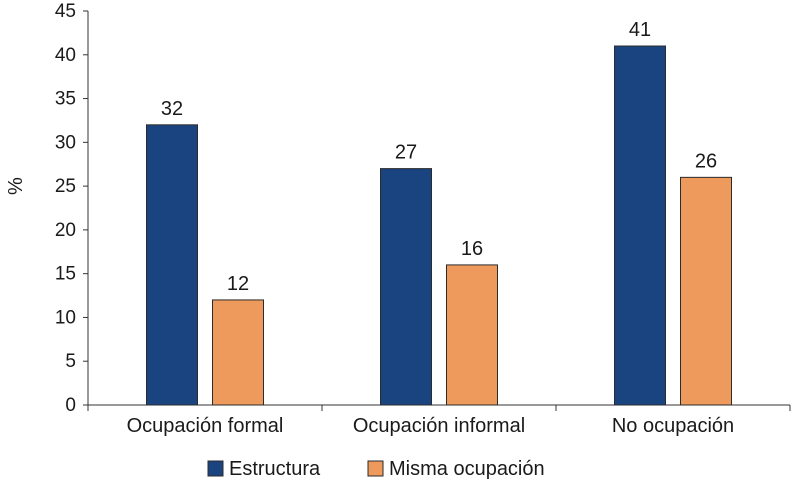 Image resolution: width=800 pixels, height=488 pixels. What do you see at coordinates (467, 469) in the screenshot?
I see `legend-label: Misma ocupación` at bounding box center [467, 469].